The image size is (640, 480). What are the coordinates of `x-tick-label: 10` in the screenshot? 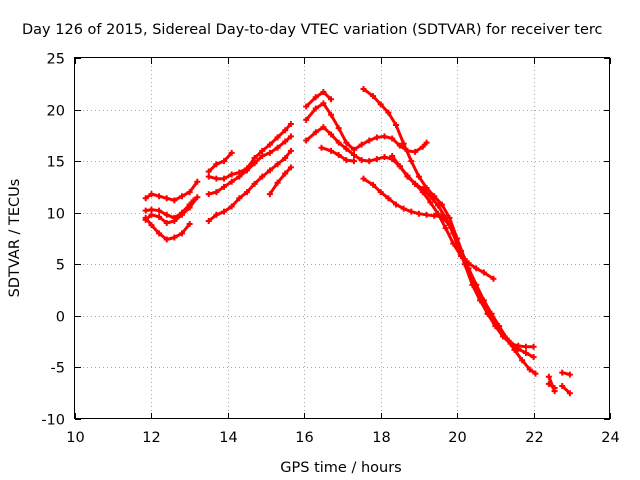 It's located at (75, 438).